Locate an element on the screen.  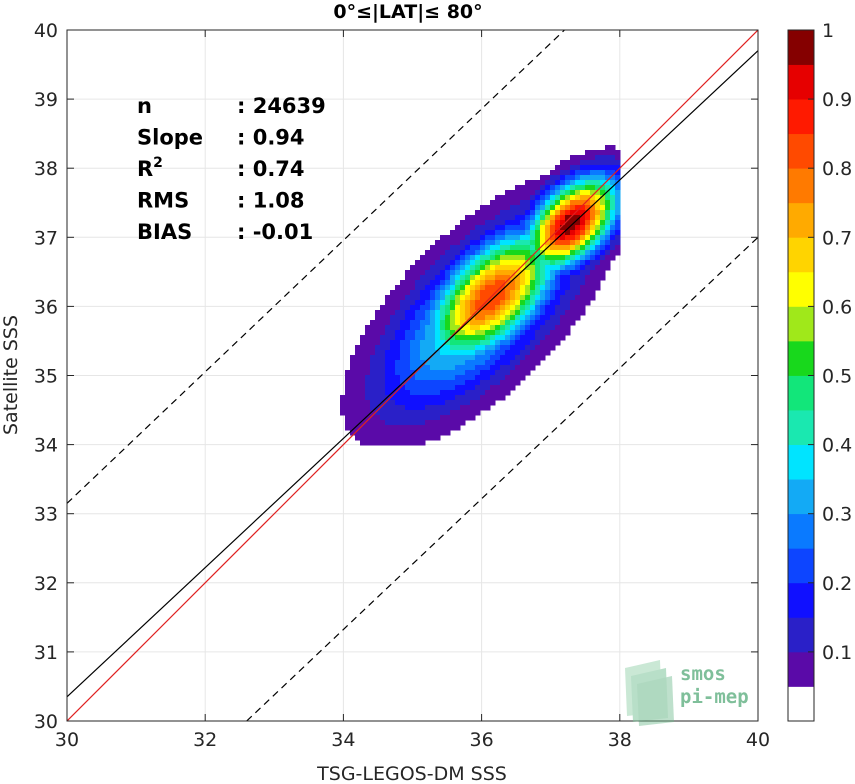
colorbar-tick-label: 0.7 is located at coordinates (837, 238).